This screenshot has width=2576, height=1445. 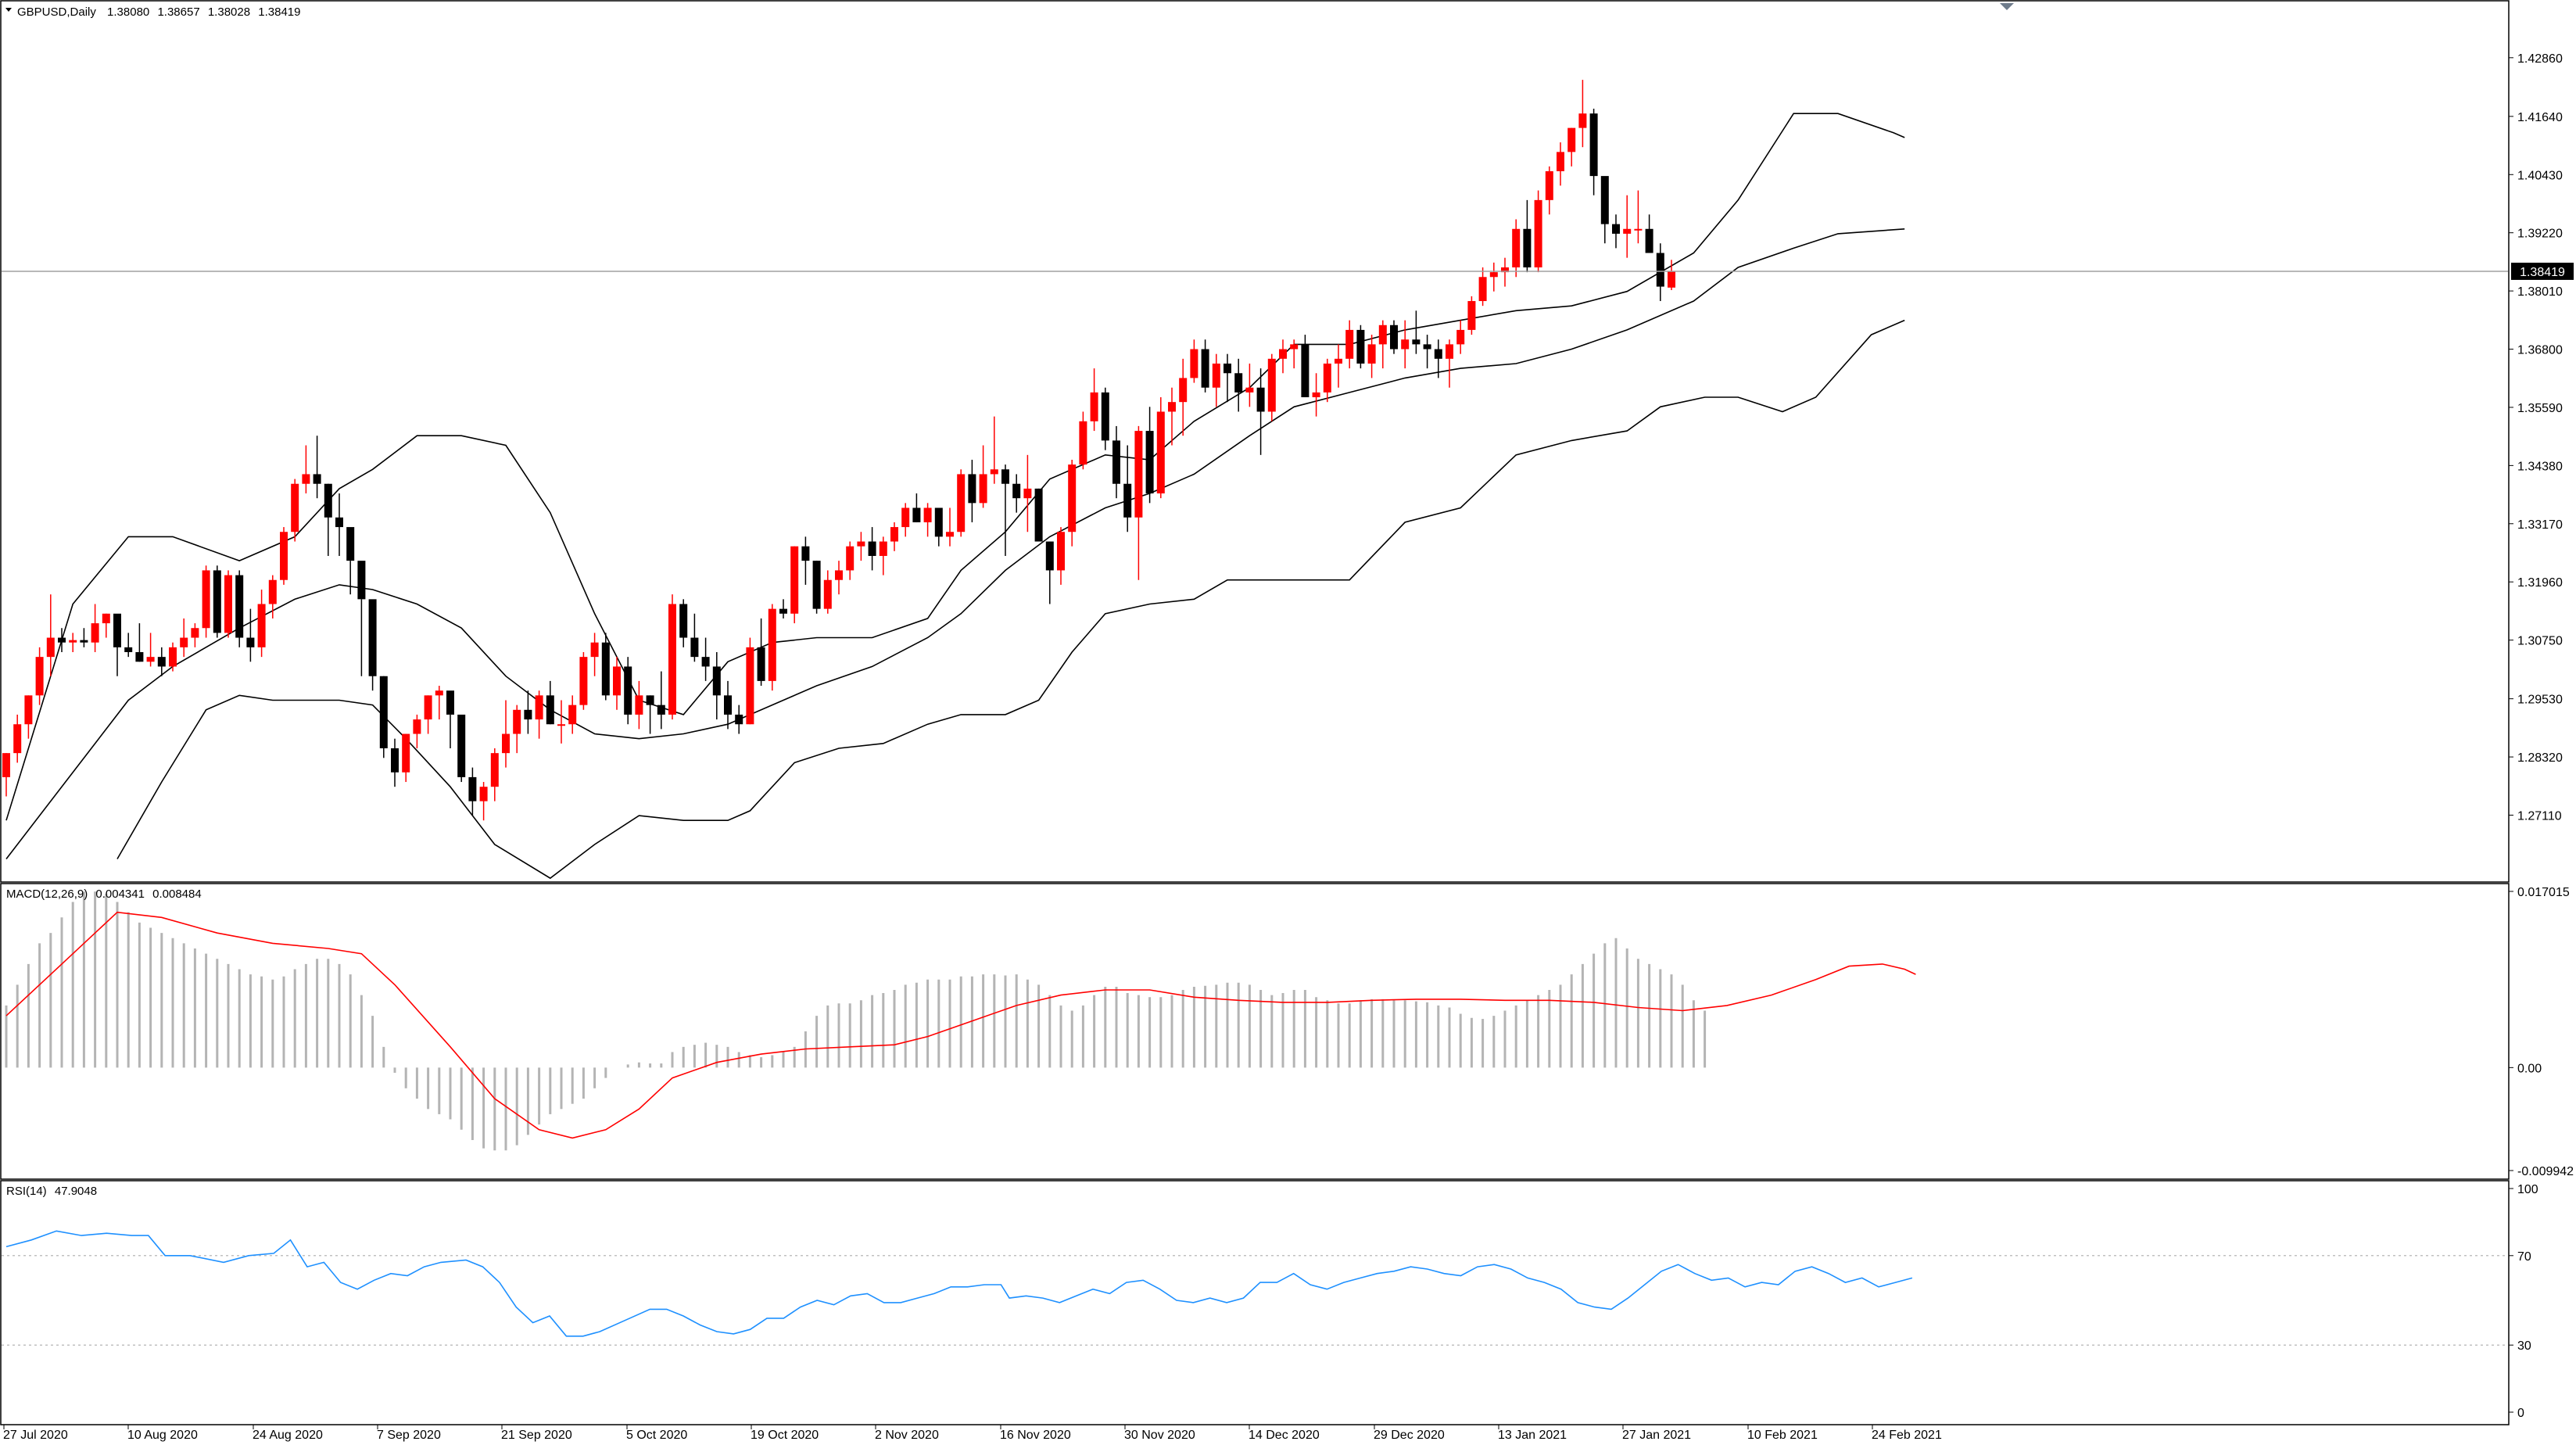 What do you see at coordinates (2520, 1413) in the screenshot?
I see `rsi-tick-label: 0` at bounding box center [2520, 1413].